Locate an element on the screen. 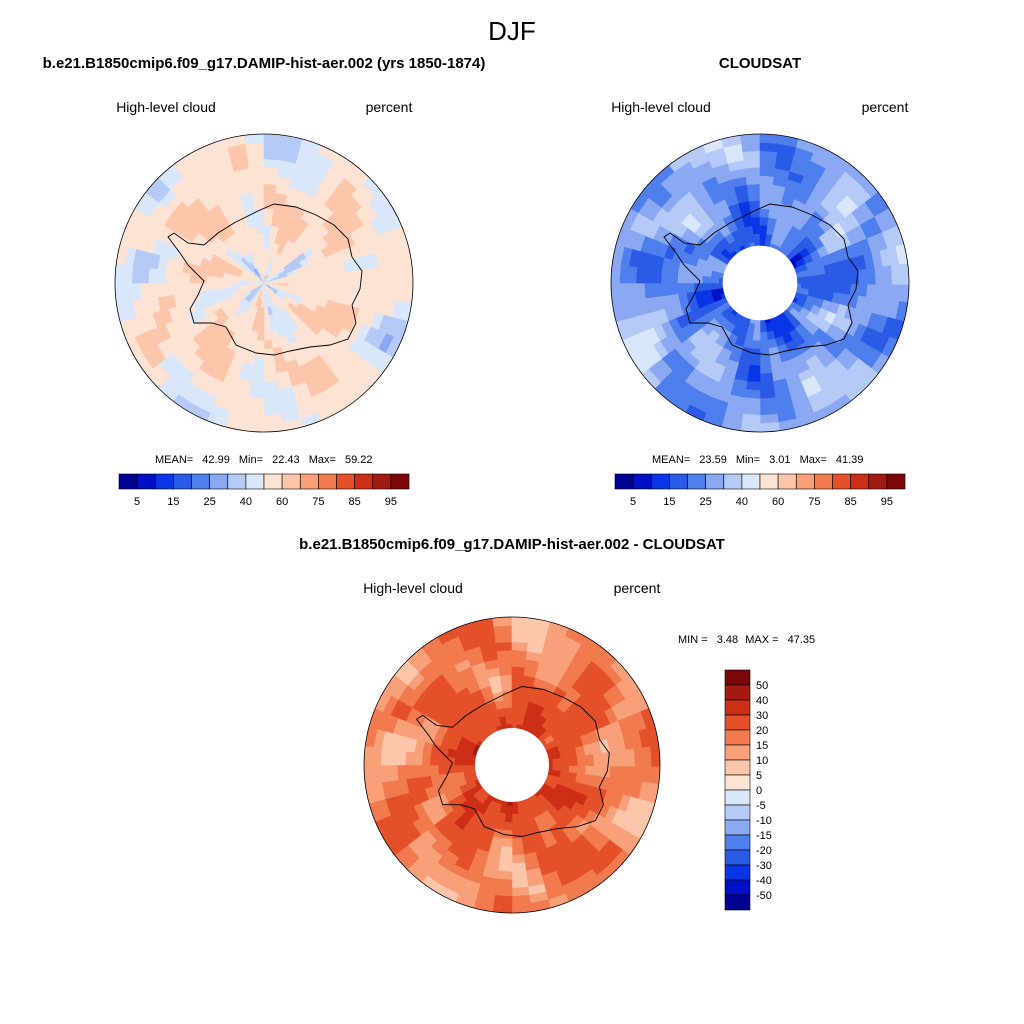  panel-diff-max-label: MAX = is located at coordinates (761, 640).